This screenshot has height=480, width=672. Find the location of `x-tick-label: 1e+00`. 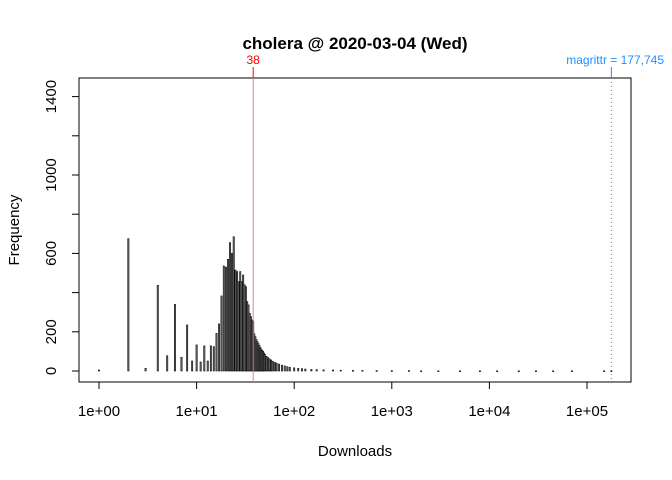

x-tick-label: 1e+00 is located at coordinates (99, 411).